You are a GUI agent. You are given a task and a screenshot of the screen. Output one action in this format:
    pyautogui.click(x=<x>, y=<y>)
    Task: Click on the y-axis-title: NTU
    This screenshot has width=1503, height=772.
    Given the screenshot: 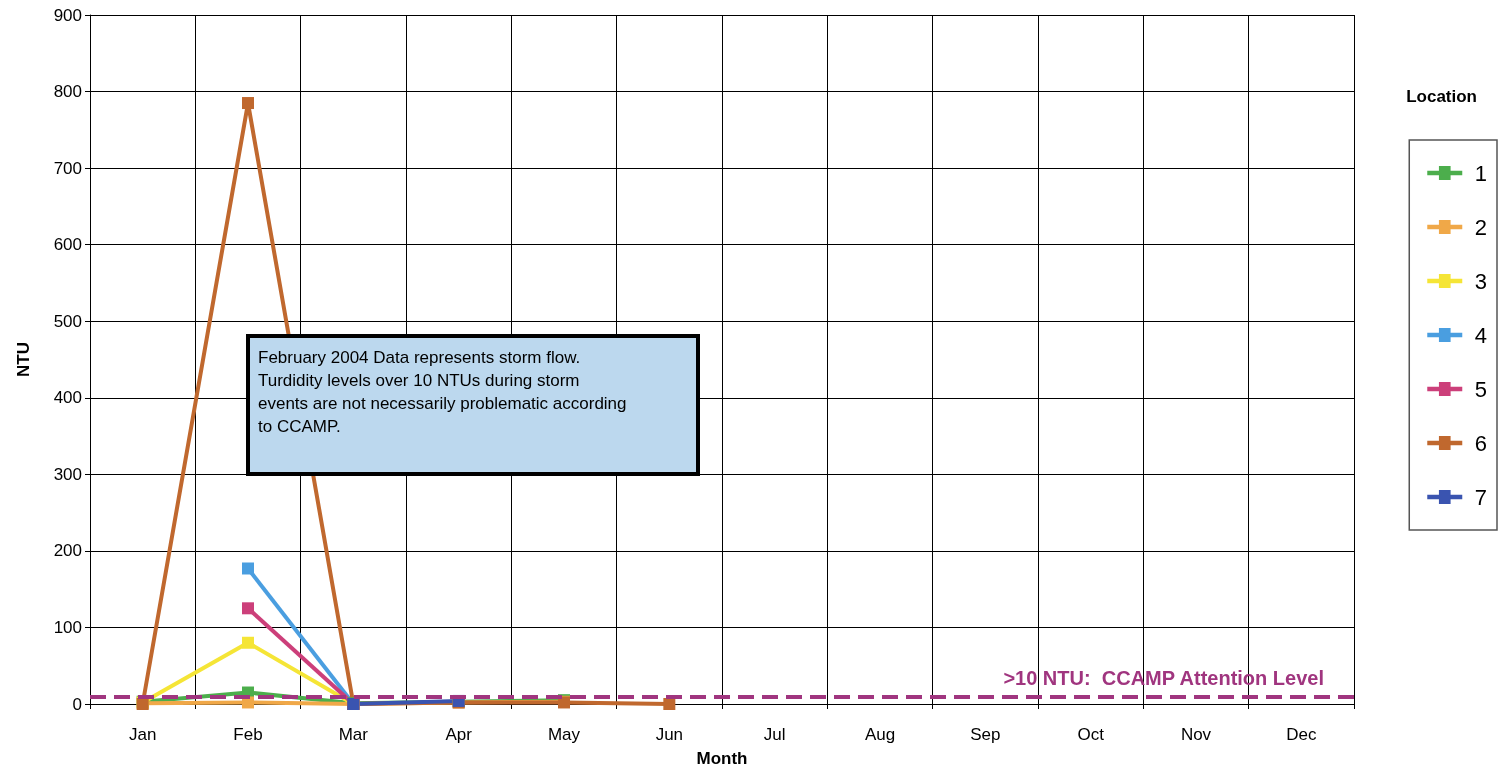 What is the action you would take?
    pyautogui.click(x=23, y=359)
    